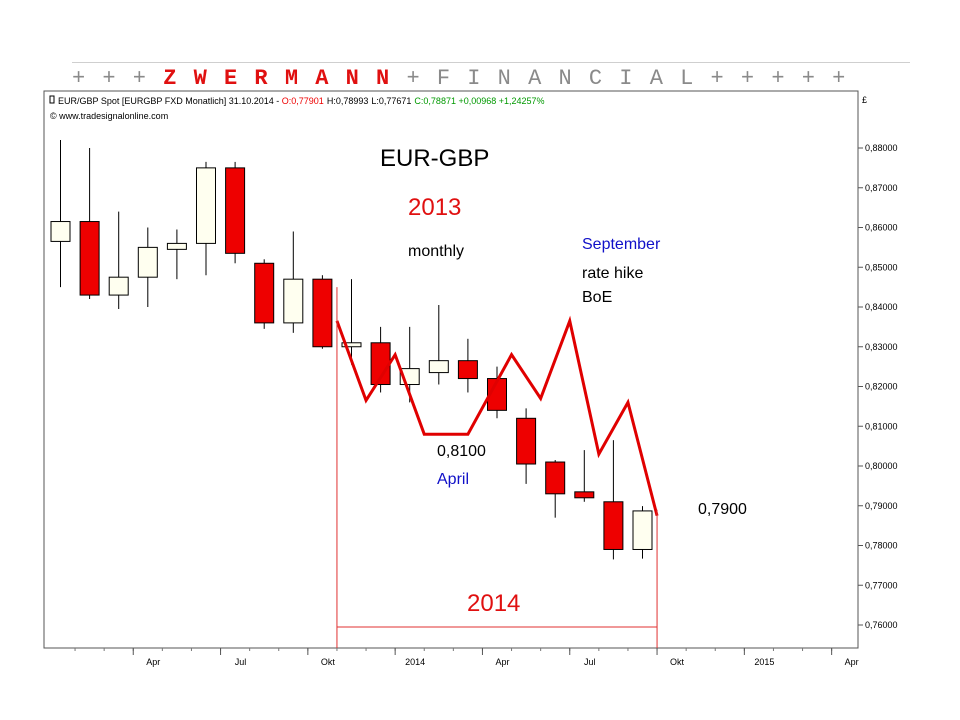  I want to click on header-high: H:0,78993, so click(348, 101).